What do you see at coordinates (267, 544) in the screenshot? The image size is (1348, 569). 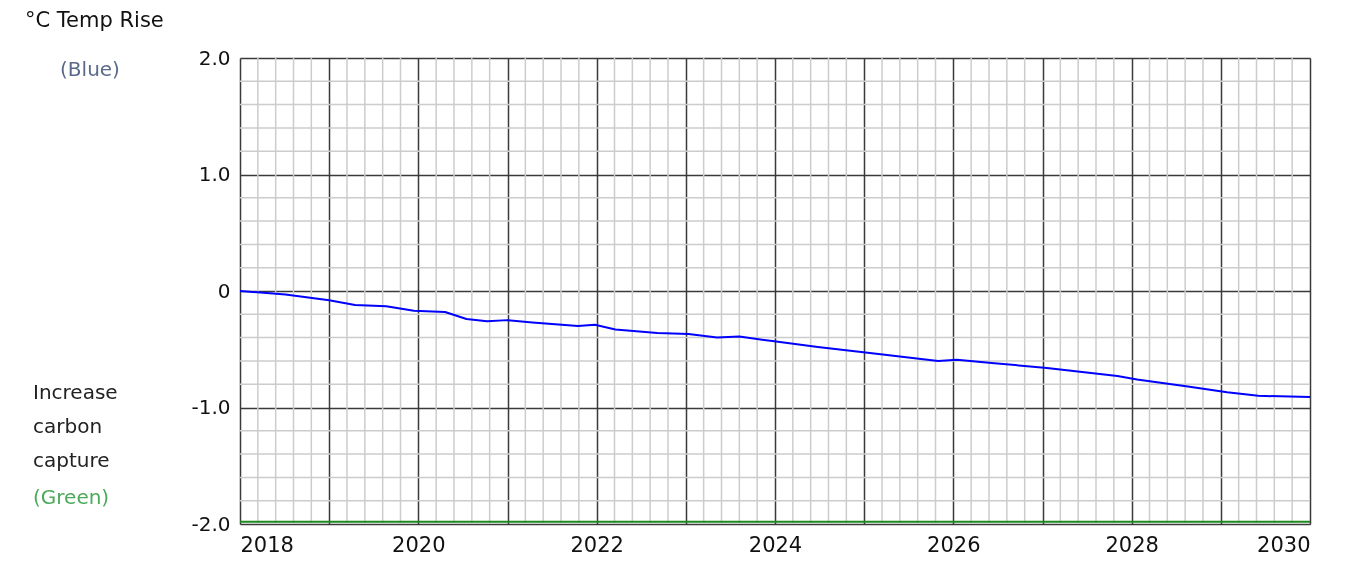 I see `x-tick-label: 2018` at bounding box center [267, 544].